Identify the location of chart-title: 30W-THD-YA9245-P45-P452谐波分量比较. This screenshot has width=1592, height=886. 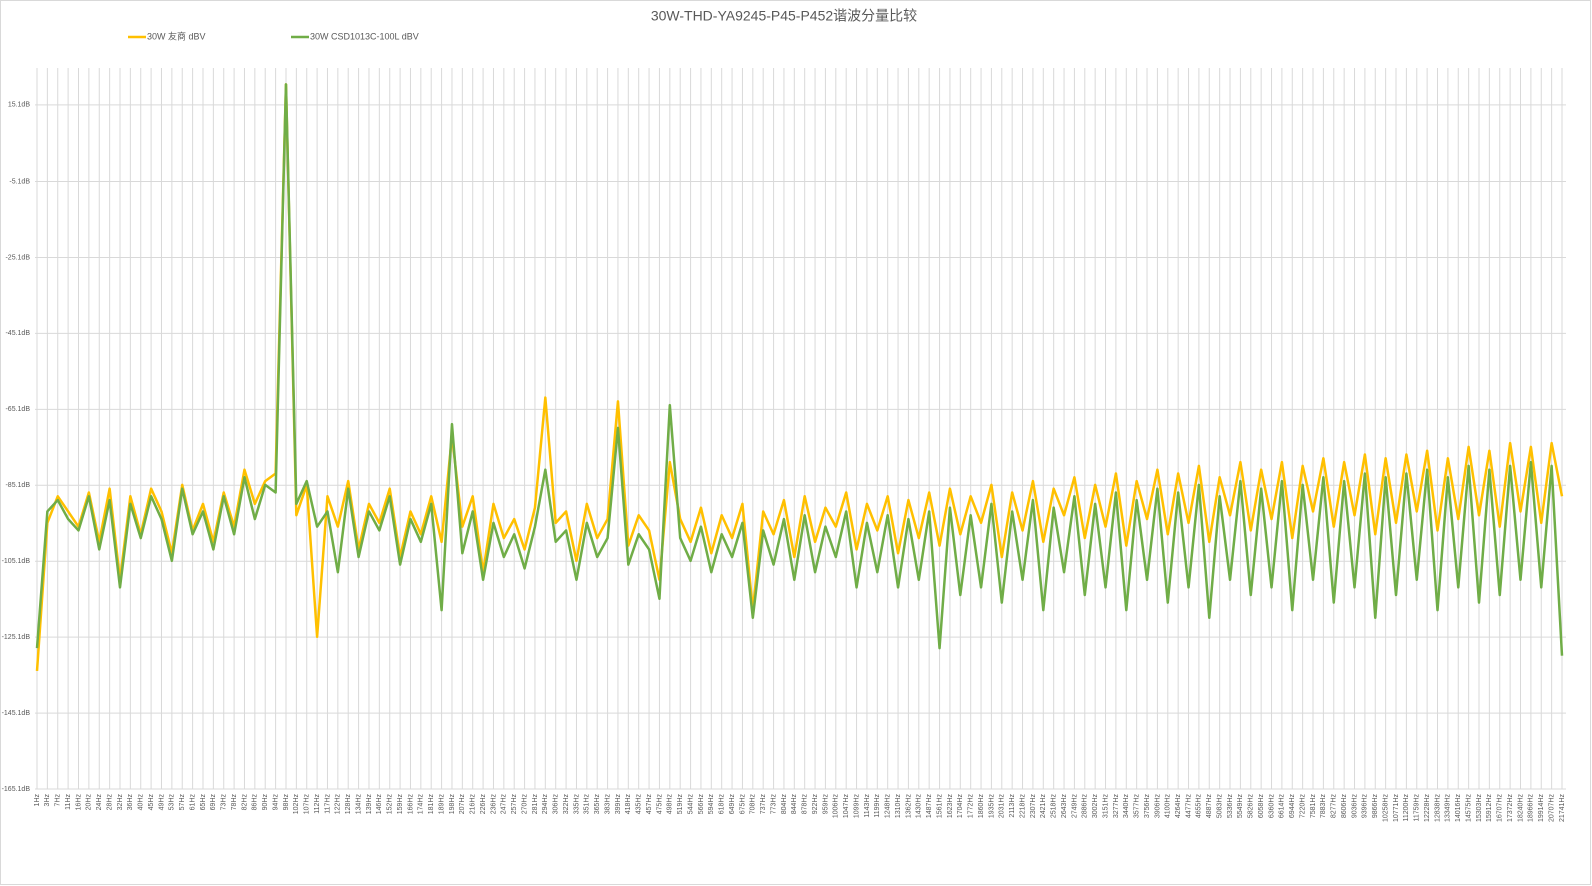
(784, 16).